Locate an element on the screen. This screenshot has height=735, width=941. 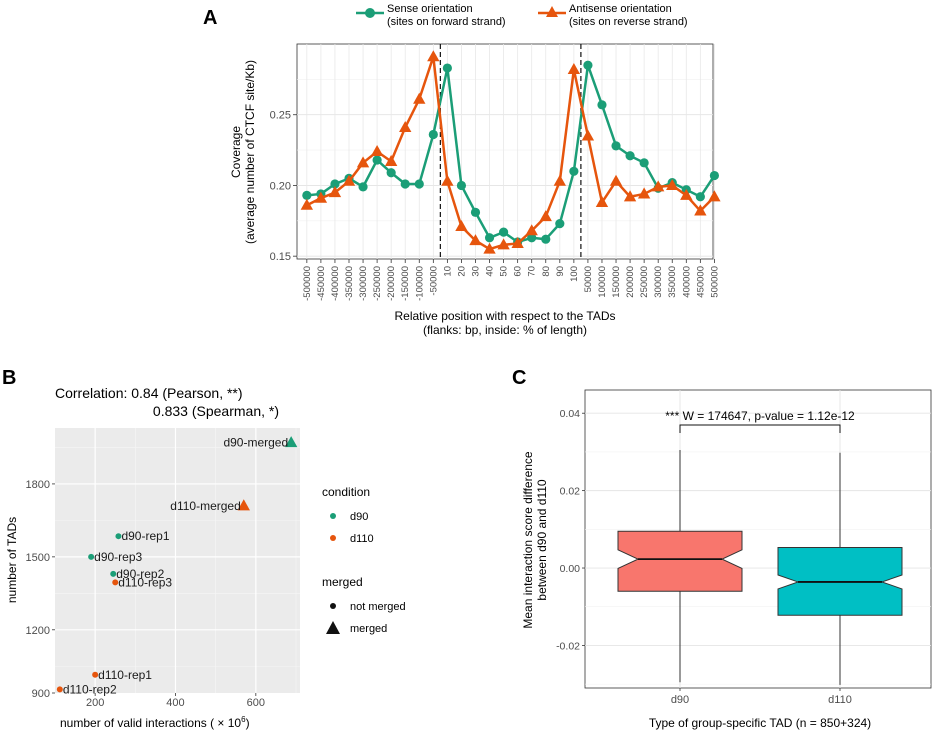
legend-sense-marker is located at coordinates (370, 13).